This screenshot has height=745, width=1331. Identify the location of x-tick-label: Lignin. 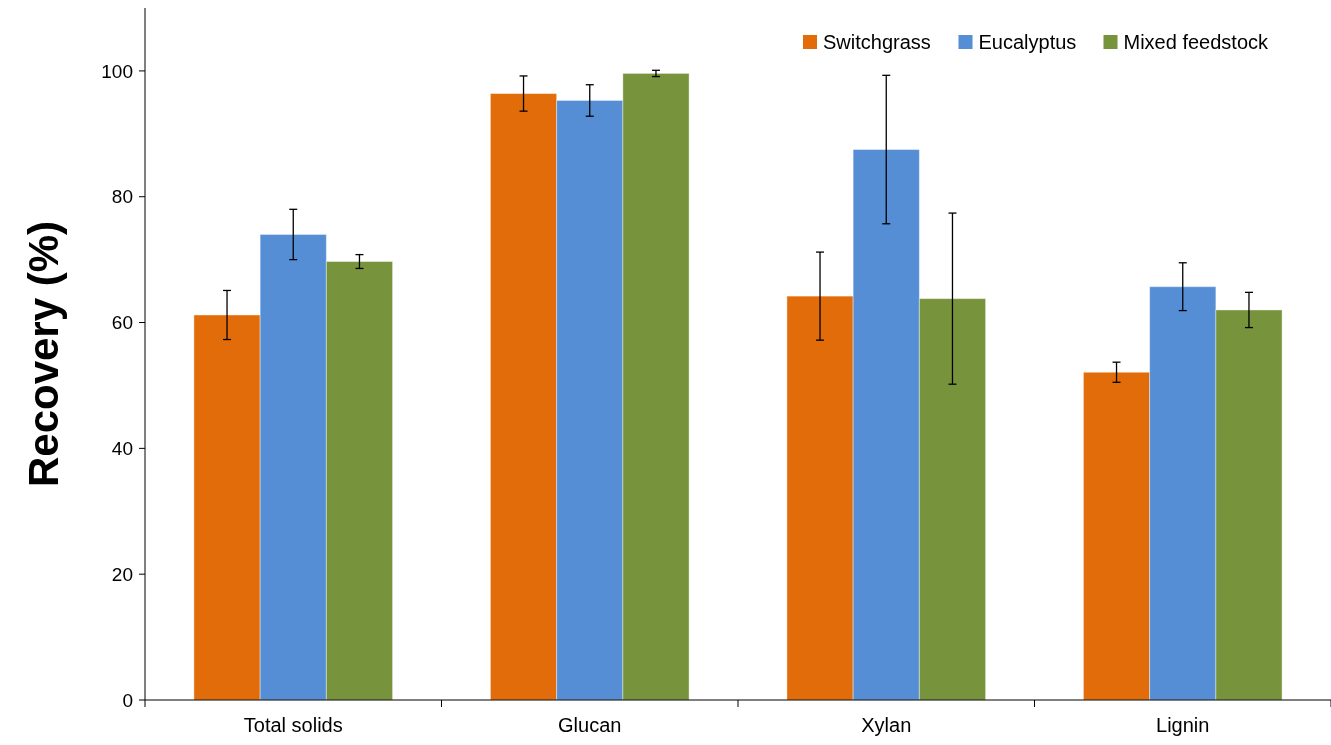
(1183, 725).